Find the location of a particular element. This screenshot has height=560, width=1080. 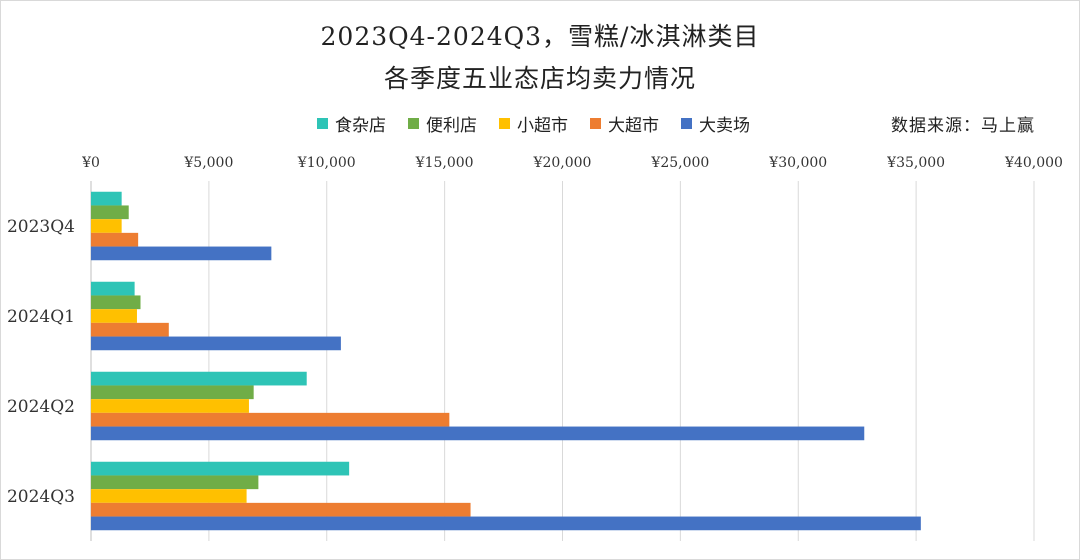

legend-item: 便利店 is located at coordinates (442, 123).